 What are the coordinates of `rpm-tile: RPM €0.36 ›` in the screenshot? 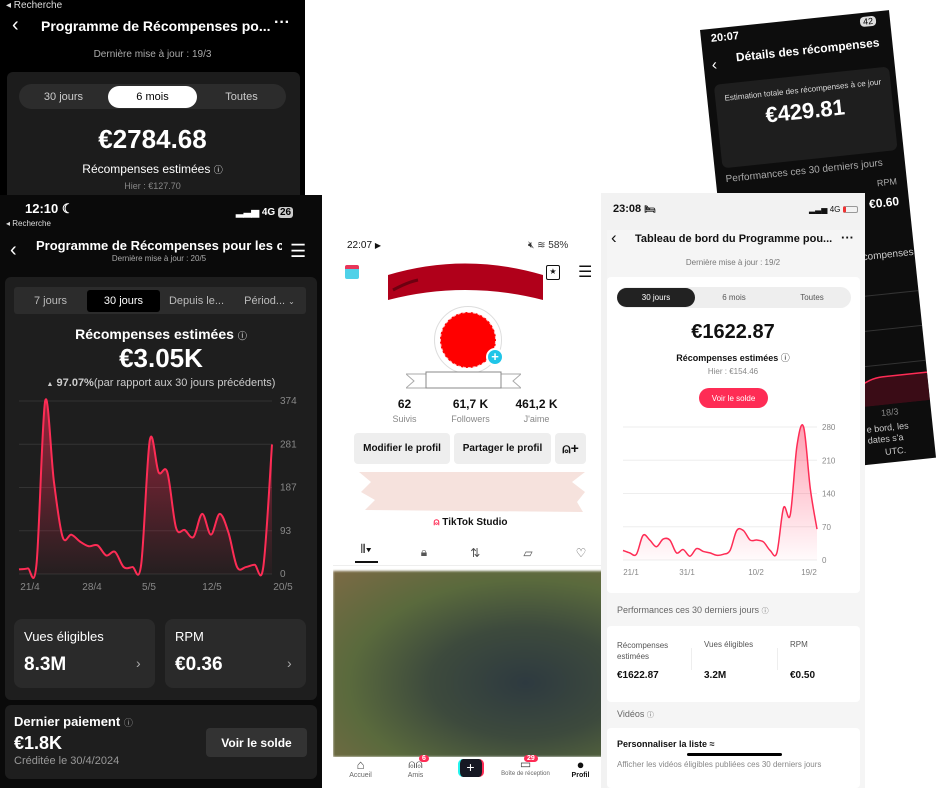 It's located at (235, 653).